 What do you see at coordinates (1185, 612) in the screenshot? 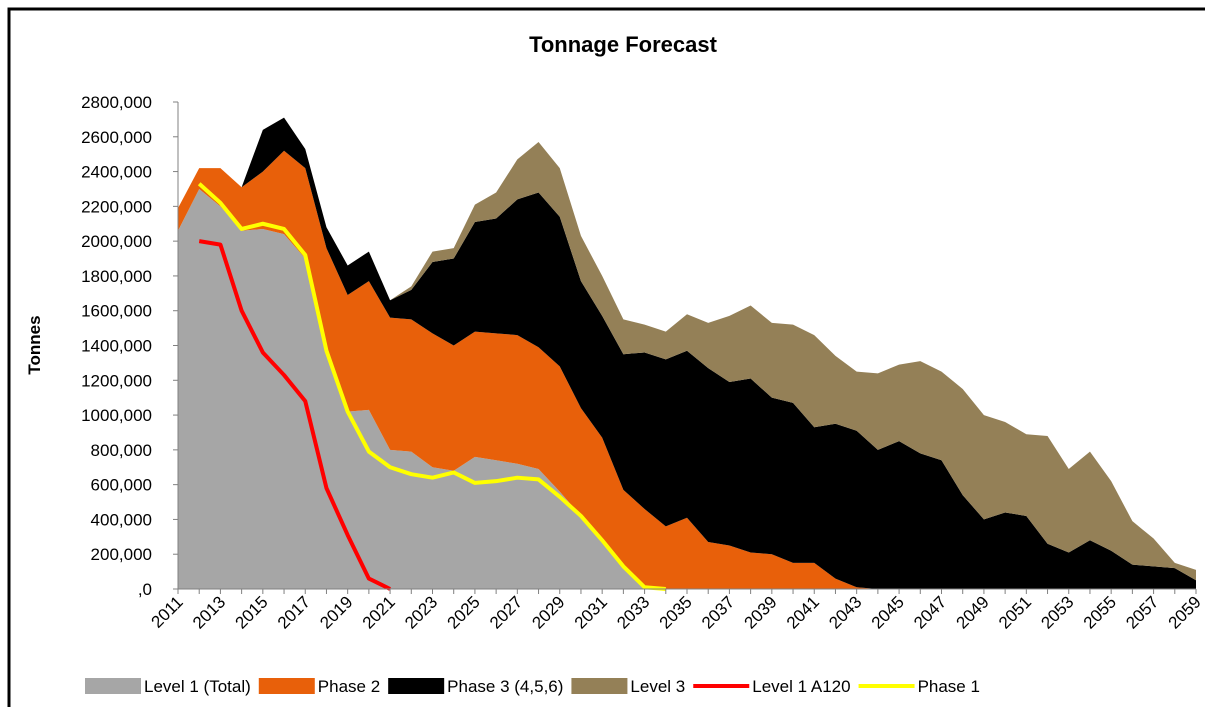
I see `x-tick-label: 2059` at bounding box center [1185, 612].